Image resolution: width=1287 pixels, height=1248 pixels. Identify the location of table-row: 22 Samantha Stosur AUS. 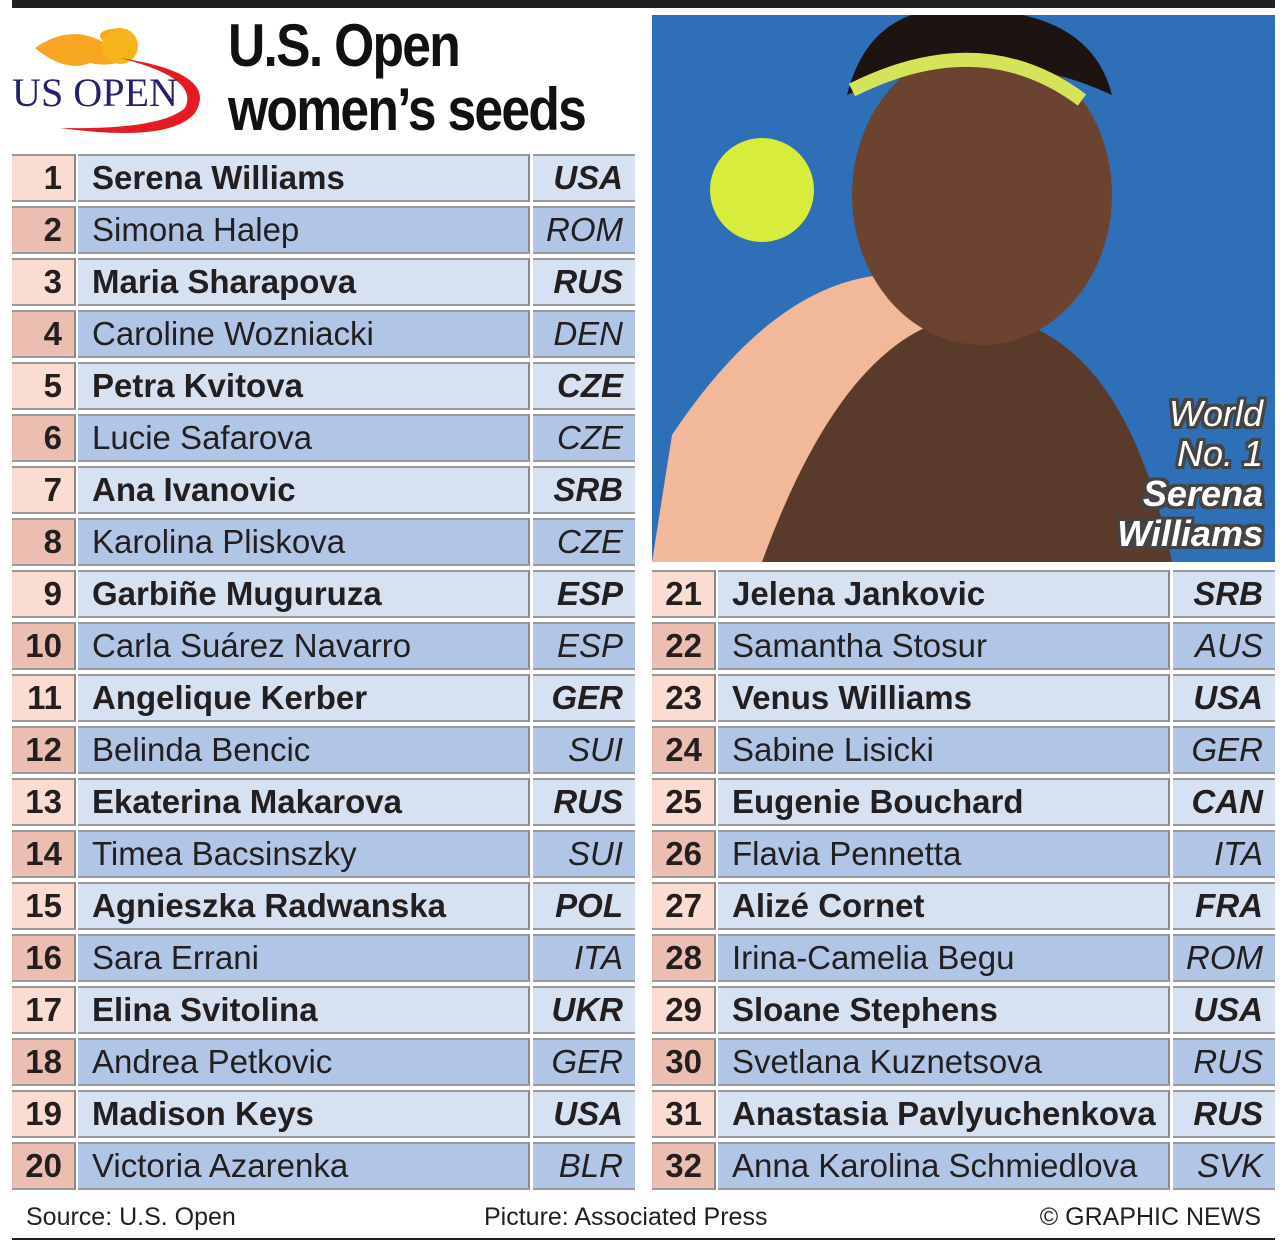
(963, 646).